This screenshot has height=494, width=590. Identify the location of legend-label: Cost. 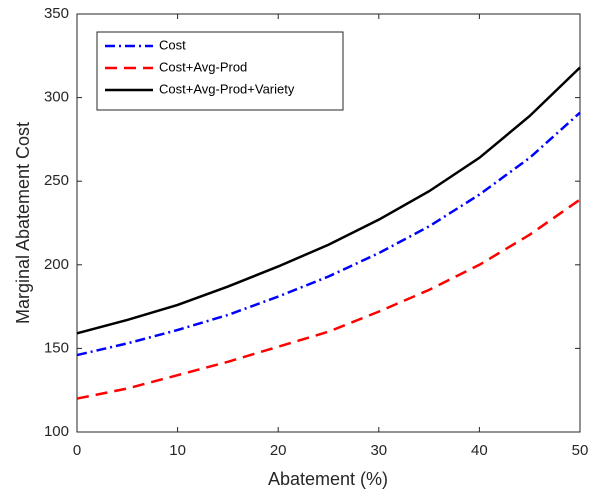
(172, 44).